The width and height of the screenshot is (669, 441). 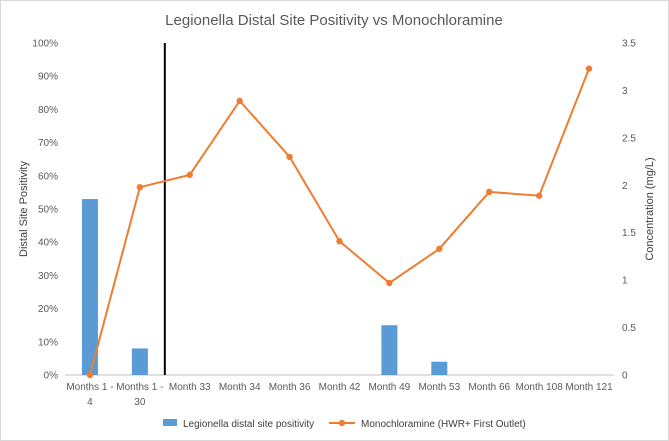 I want to click on x-tick-label-line: Month 36, so click(x=290, y=387).